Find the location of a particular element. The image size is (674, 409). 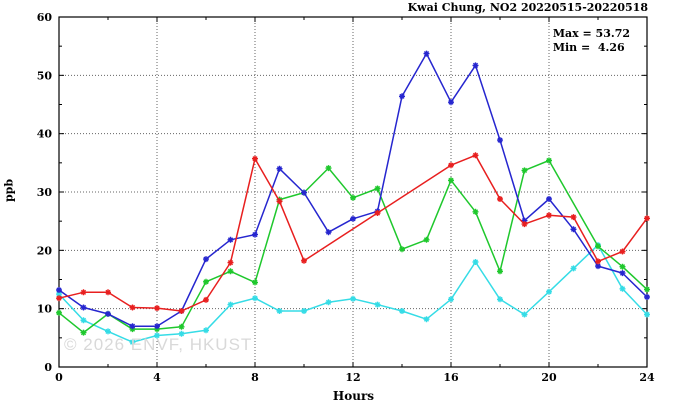

y-tick-label: 10 is located at coordinates (45, 309).